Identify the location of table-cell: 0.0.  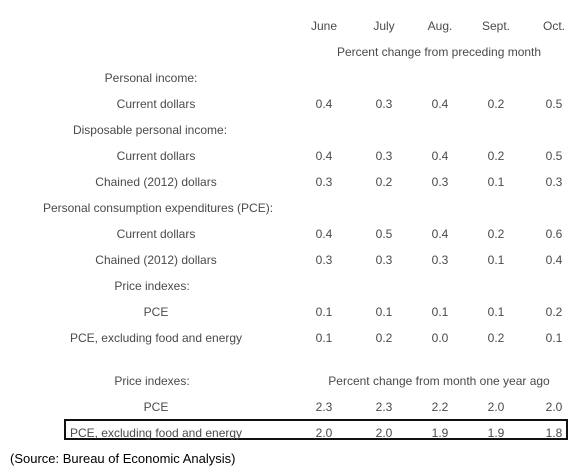
(440, 338).